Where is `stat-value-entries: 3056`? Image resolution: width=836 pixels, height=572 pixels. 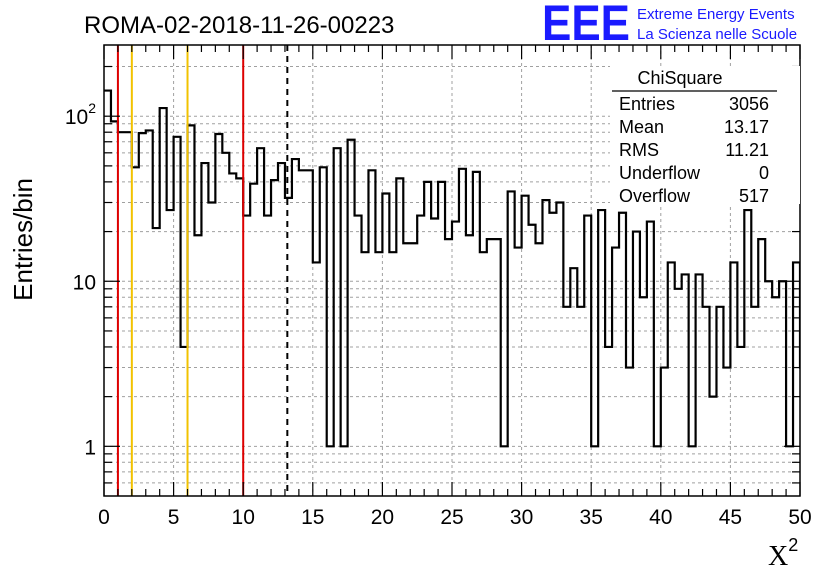 stat-value-entries: 3056 is located at coordinates (749, 104).